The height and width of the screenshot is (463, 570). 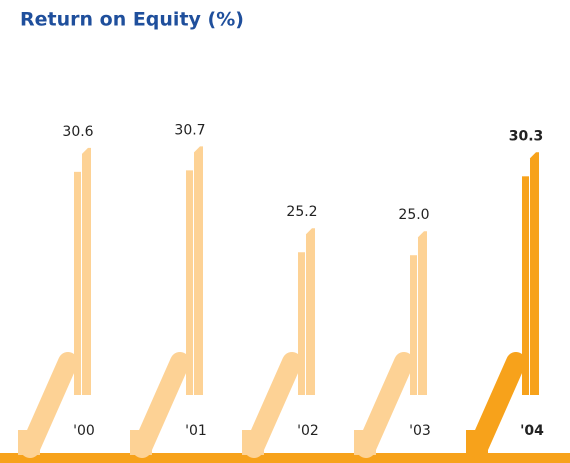 I want to click on baseline-bar, so click(x=285, y=458).